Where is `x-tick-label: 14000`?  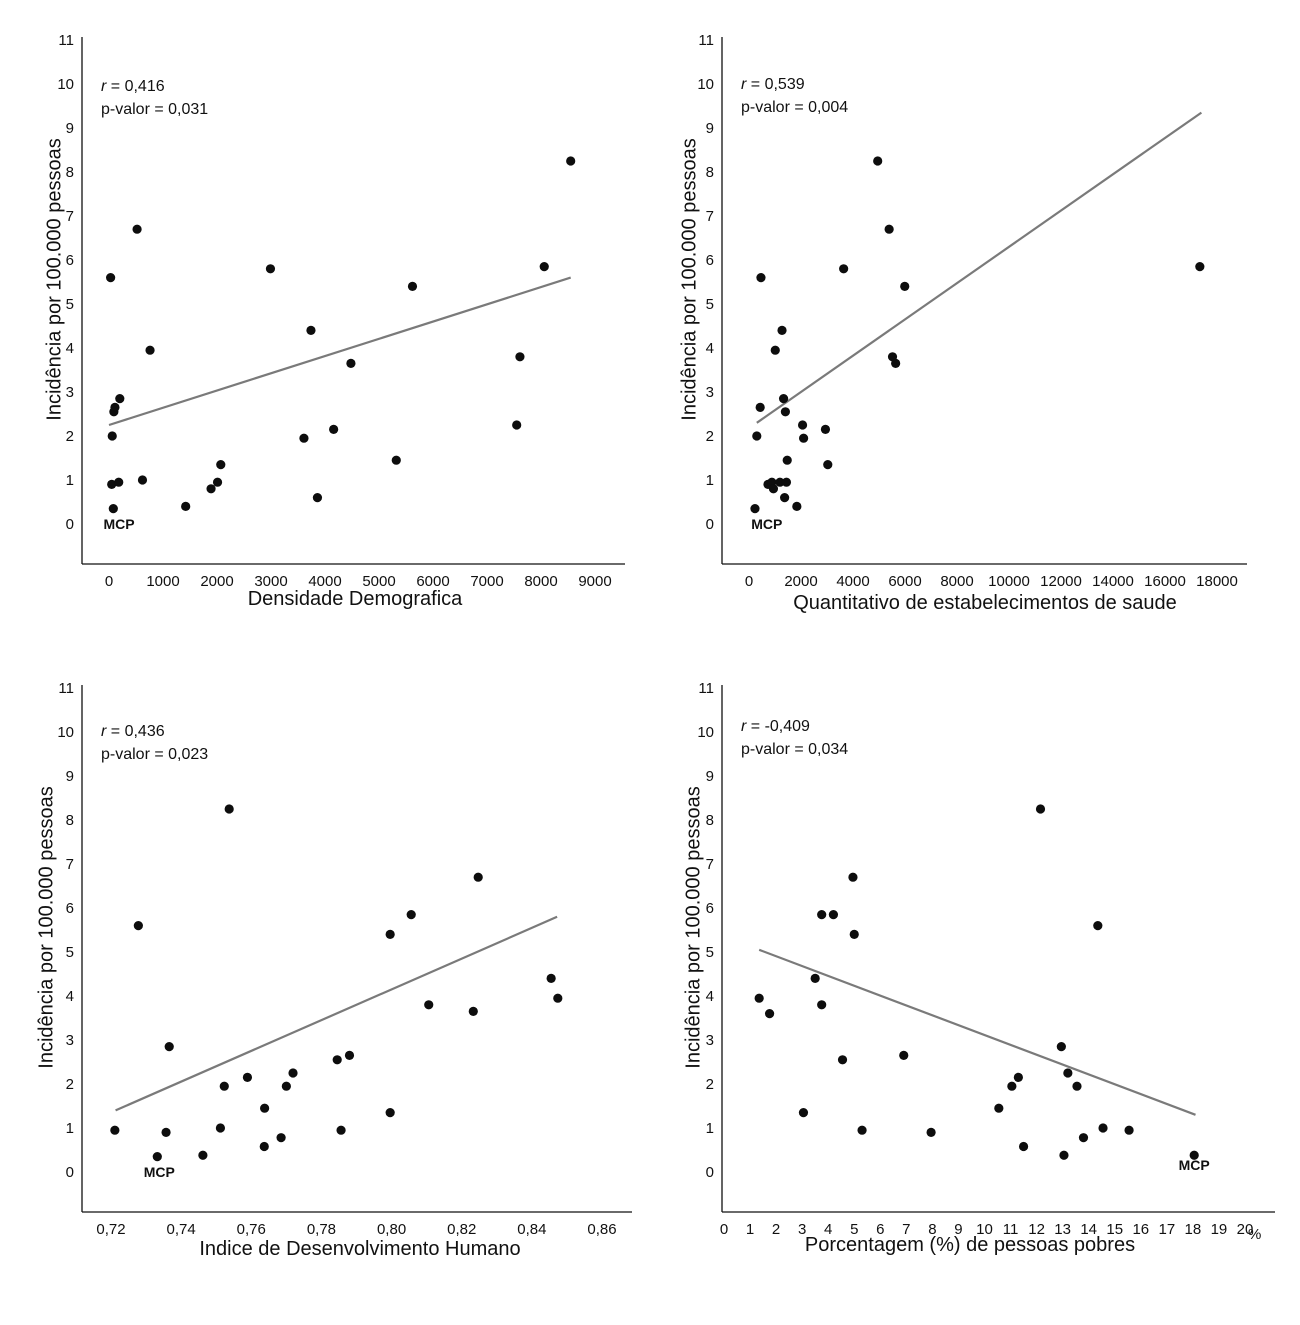 x-tick-label: 14000 is located at coordinates (1113, 581).